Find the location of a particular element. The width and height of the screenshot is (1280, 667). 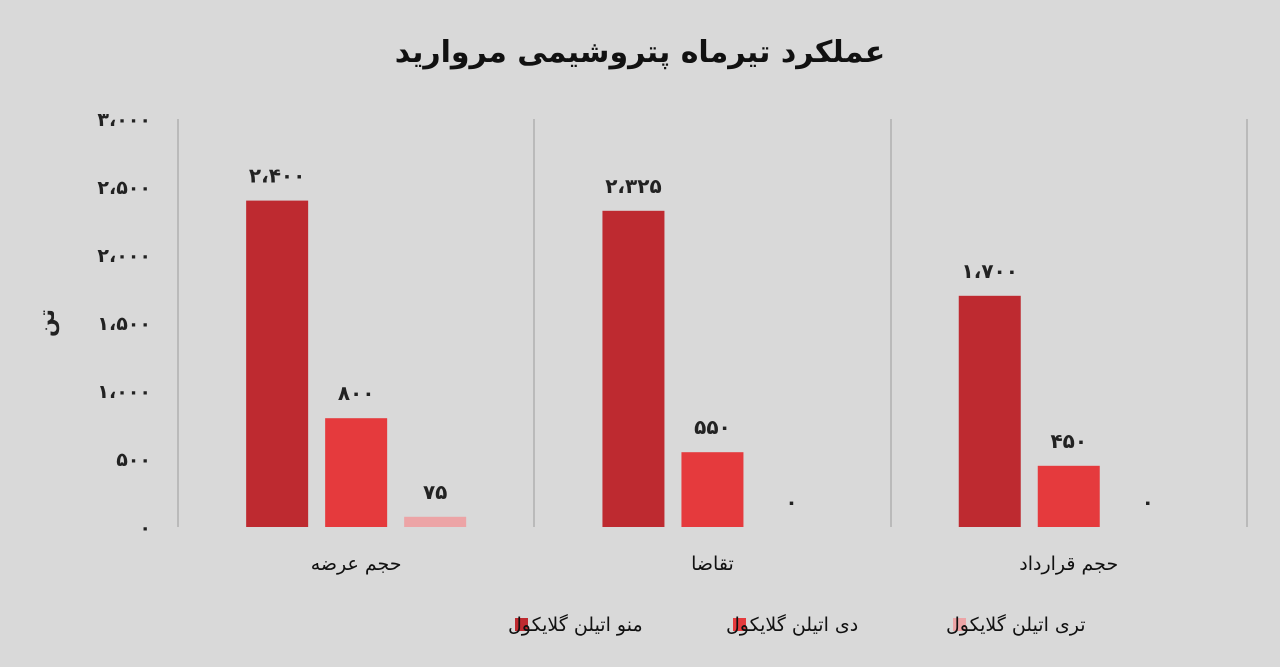

data-label: ۲،۴۰۰ is located at coordinates (277, 176).